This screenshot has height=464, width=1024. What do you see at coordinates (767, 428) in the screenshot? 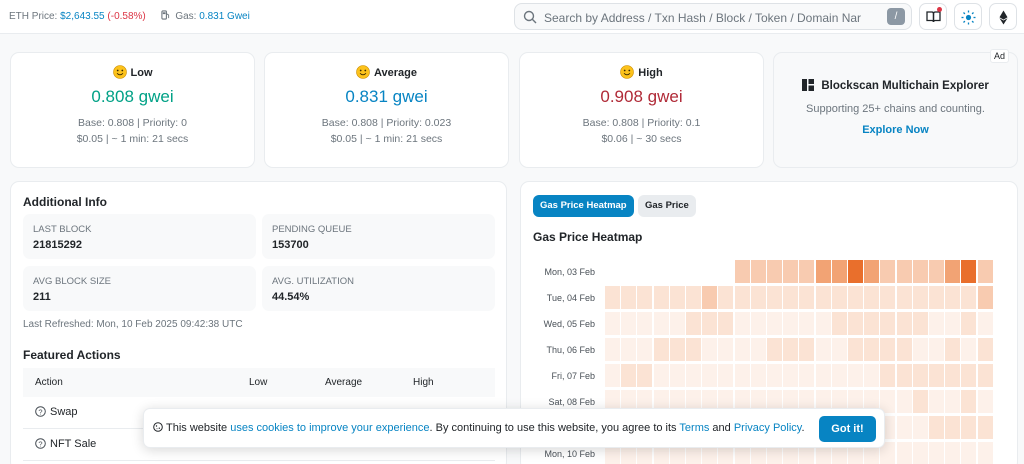
I see `privacy-policy-link: Privacy Policy` at bounding box center [767, 428].